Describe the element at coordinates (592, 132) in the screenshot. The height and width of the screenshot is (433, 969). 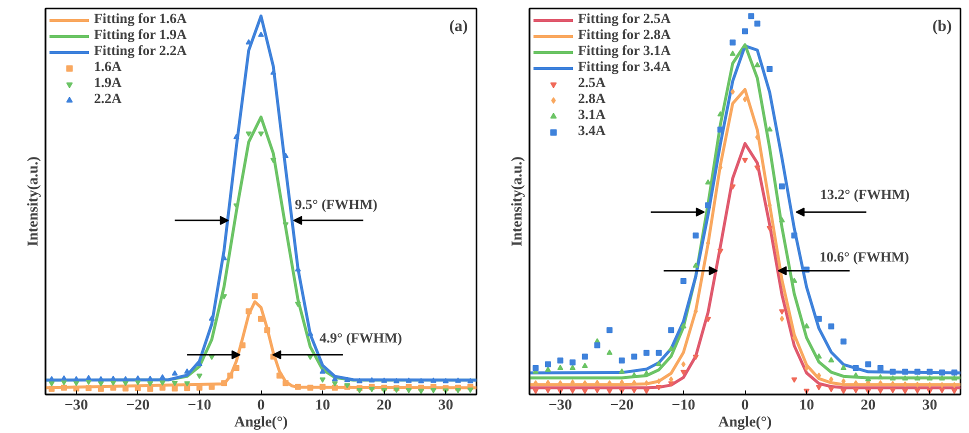
I see `legend-label: 3.4A` at that location.